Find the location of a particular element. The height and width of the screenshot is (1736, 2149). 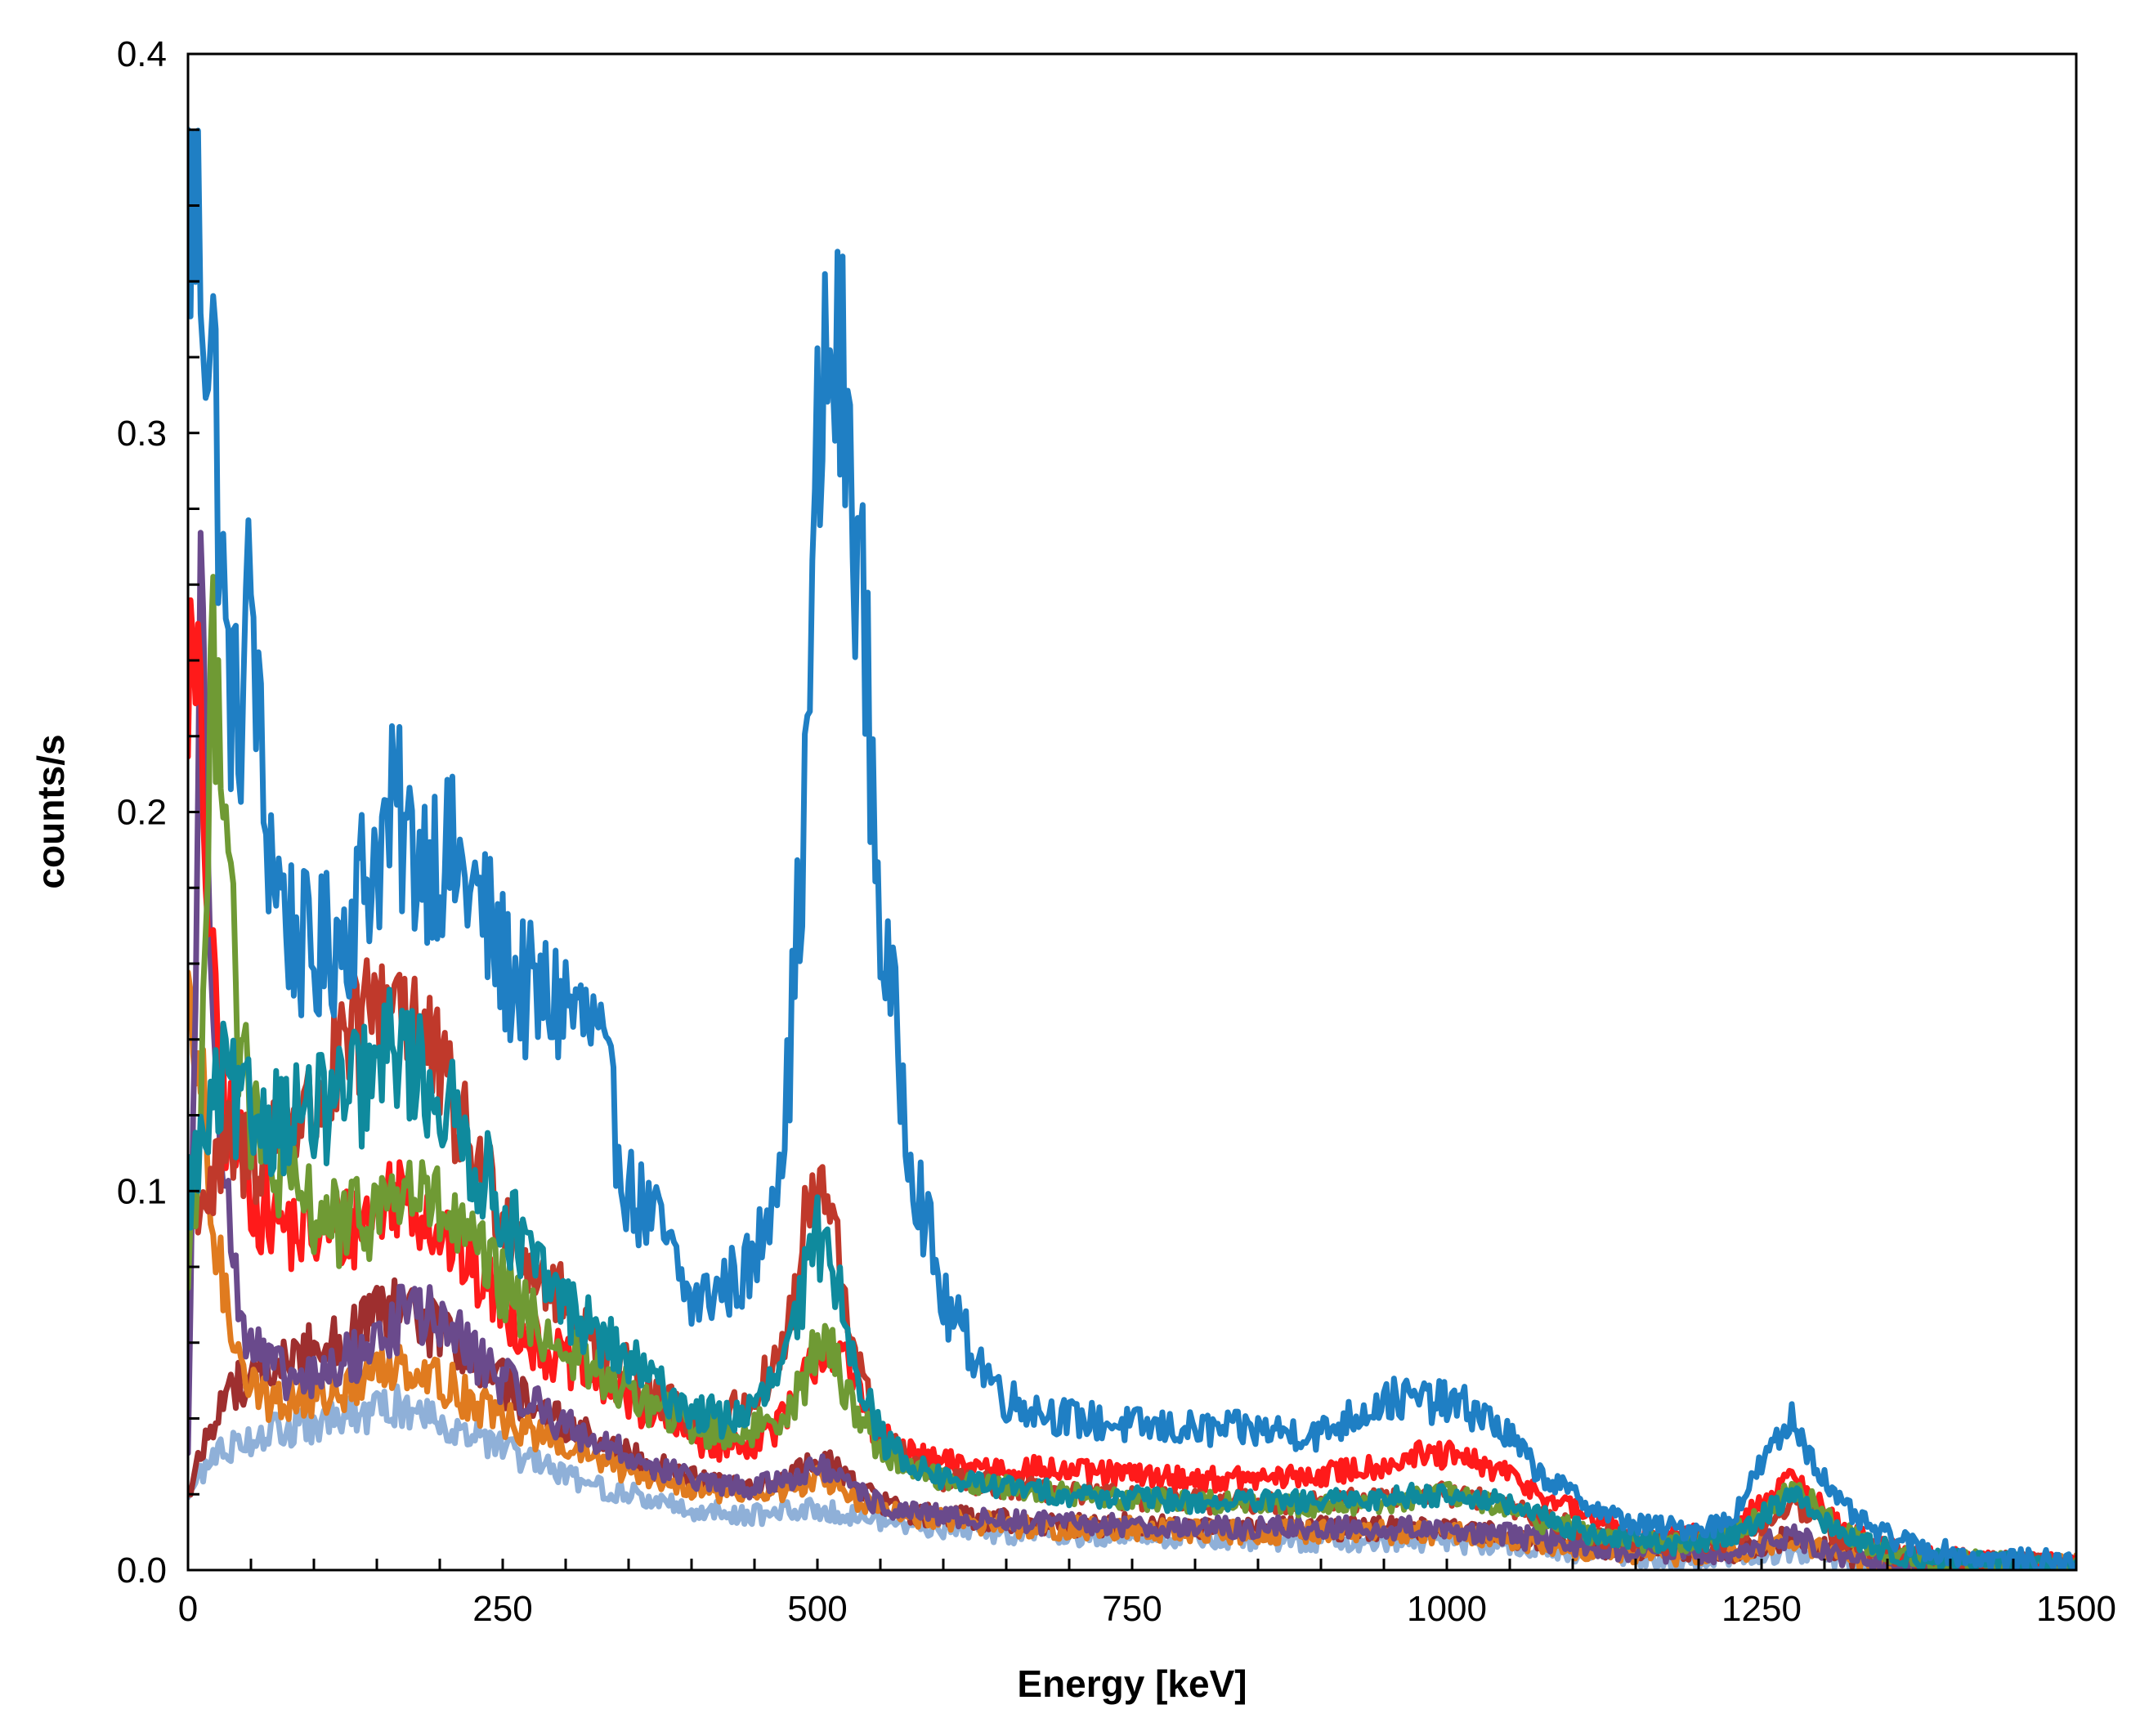

x-tick-label: 1000 is located at coordinates (1447, 1609).